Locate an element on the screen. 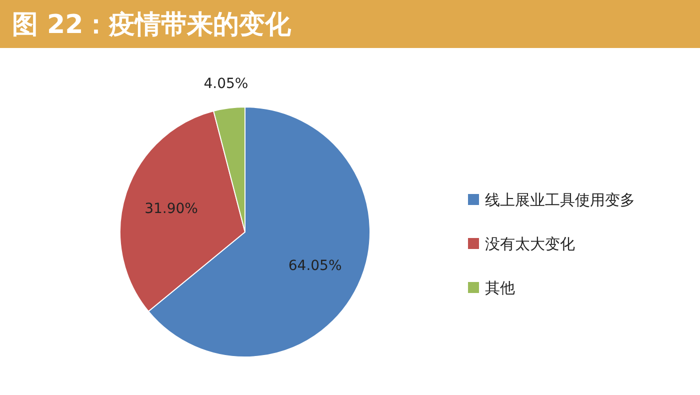  data-label: 4.05% is located at coordinates (226, 84).